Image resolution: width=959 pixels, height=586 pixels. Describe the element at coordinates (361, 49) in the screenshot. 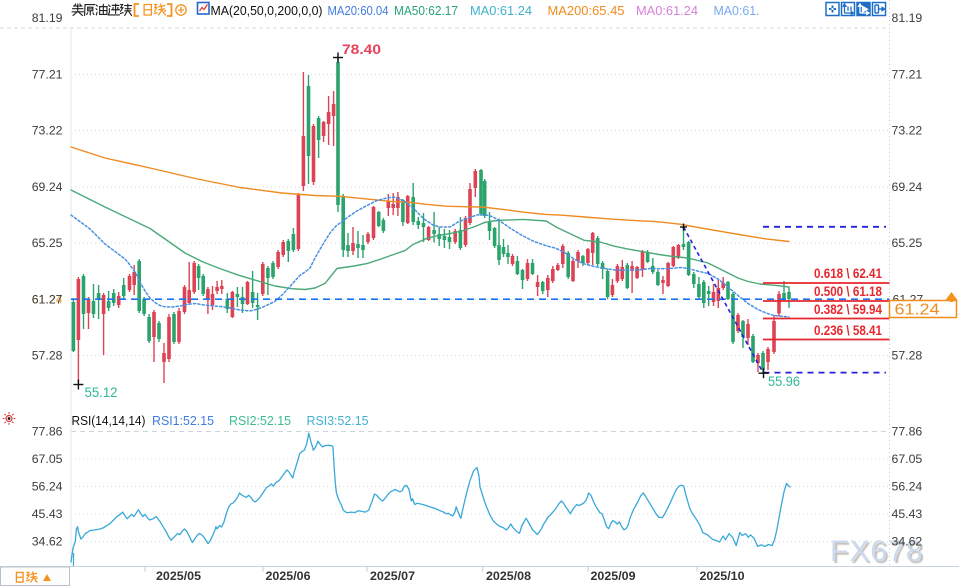

I see `svg-text: 78.40` at that location.